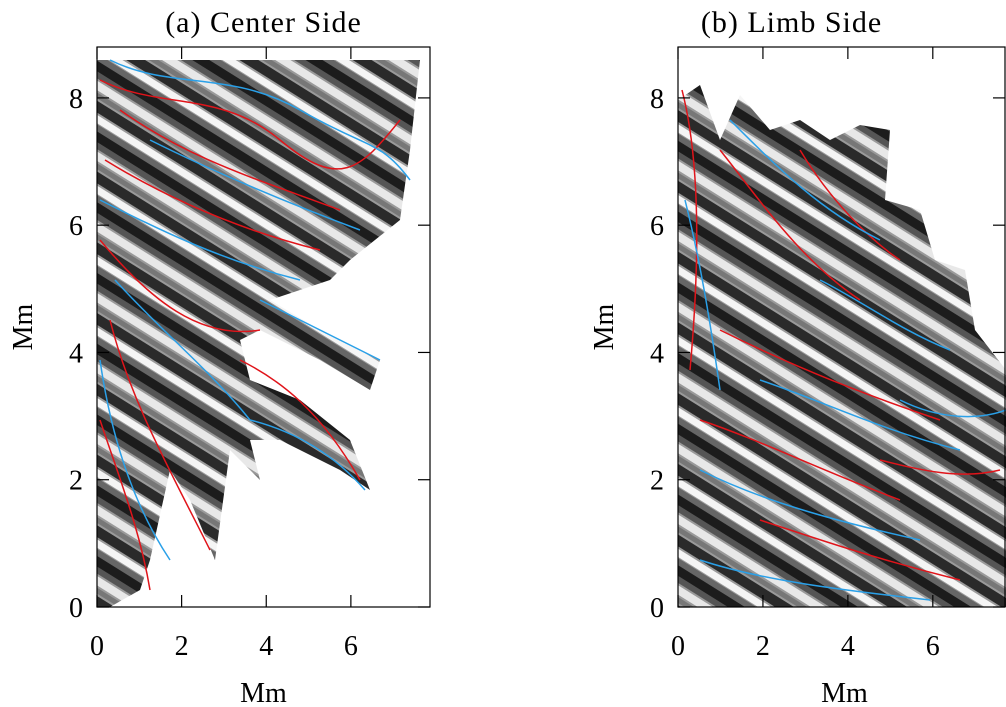 Image resolution: width=1006 pixels, height=707 pixels. I want to click on chart-title: (b) Limb Side, so click(791, 22).